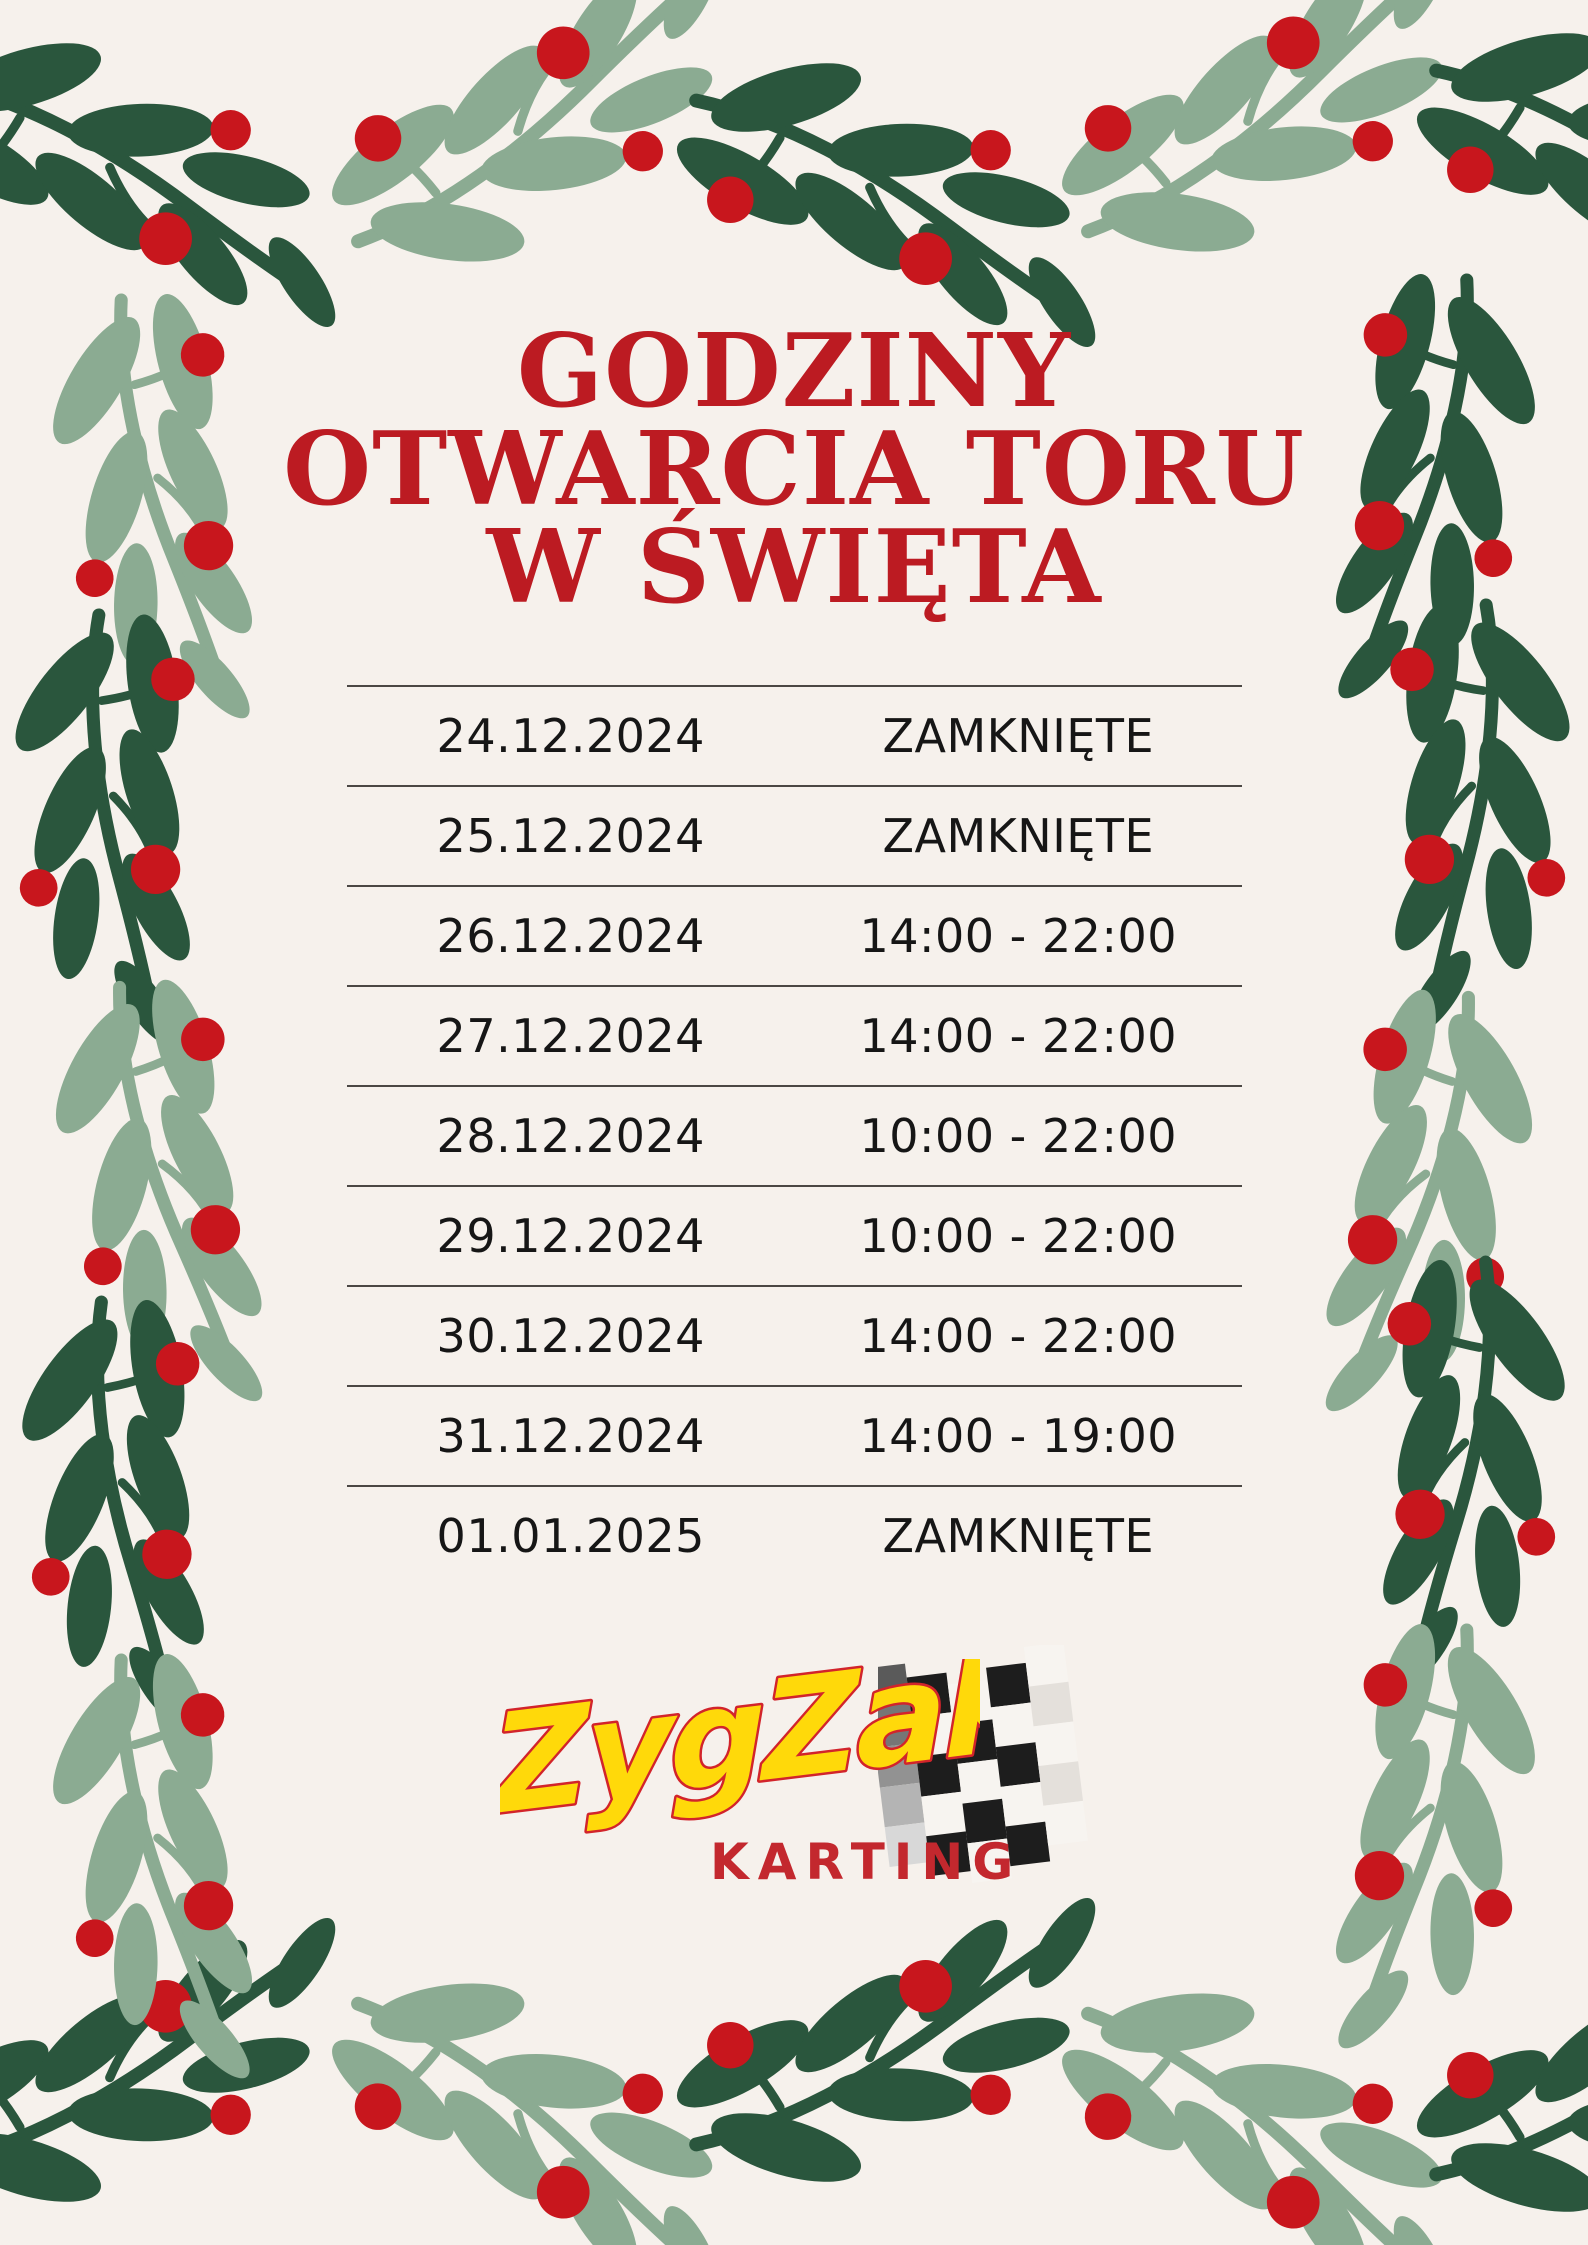  Describe the element at coordinates (794, 566) in the screenshot. I see `title-line-3: W ŚWIĘTA` at that location.